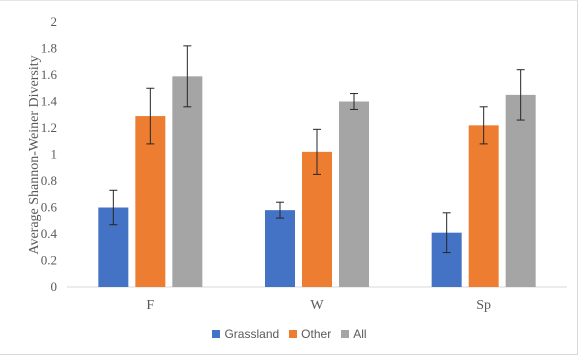  I want to click on y-axis-ticks: 0 0.2 0.4 0.6 0.8 1 1.2 1.4 1.6 1.8 2, so click(49, 154).